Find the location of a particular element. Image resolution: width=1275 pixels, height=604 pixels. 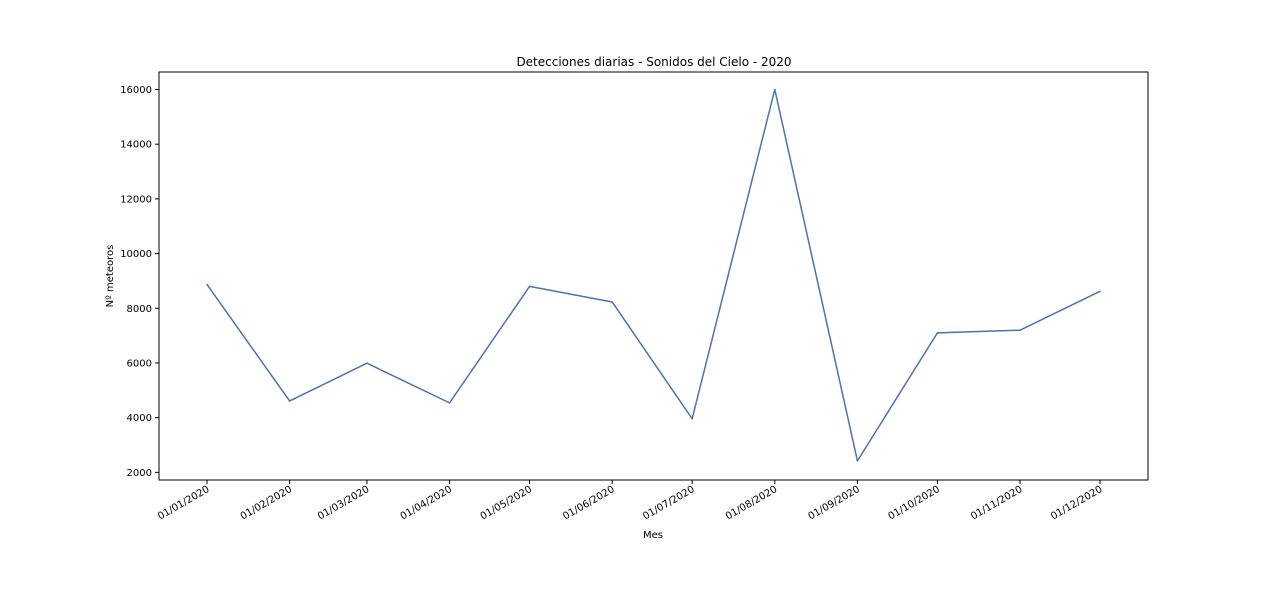

y-tick-label: 4000 is located at coordinates (139, 418).